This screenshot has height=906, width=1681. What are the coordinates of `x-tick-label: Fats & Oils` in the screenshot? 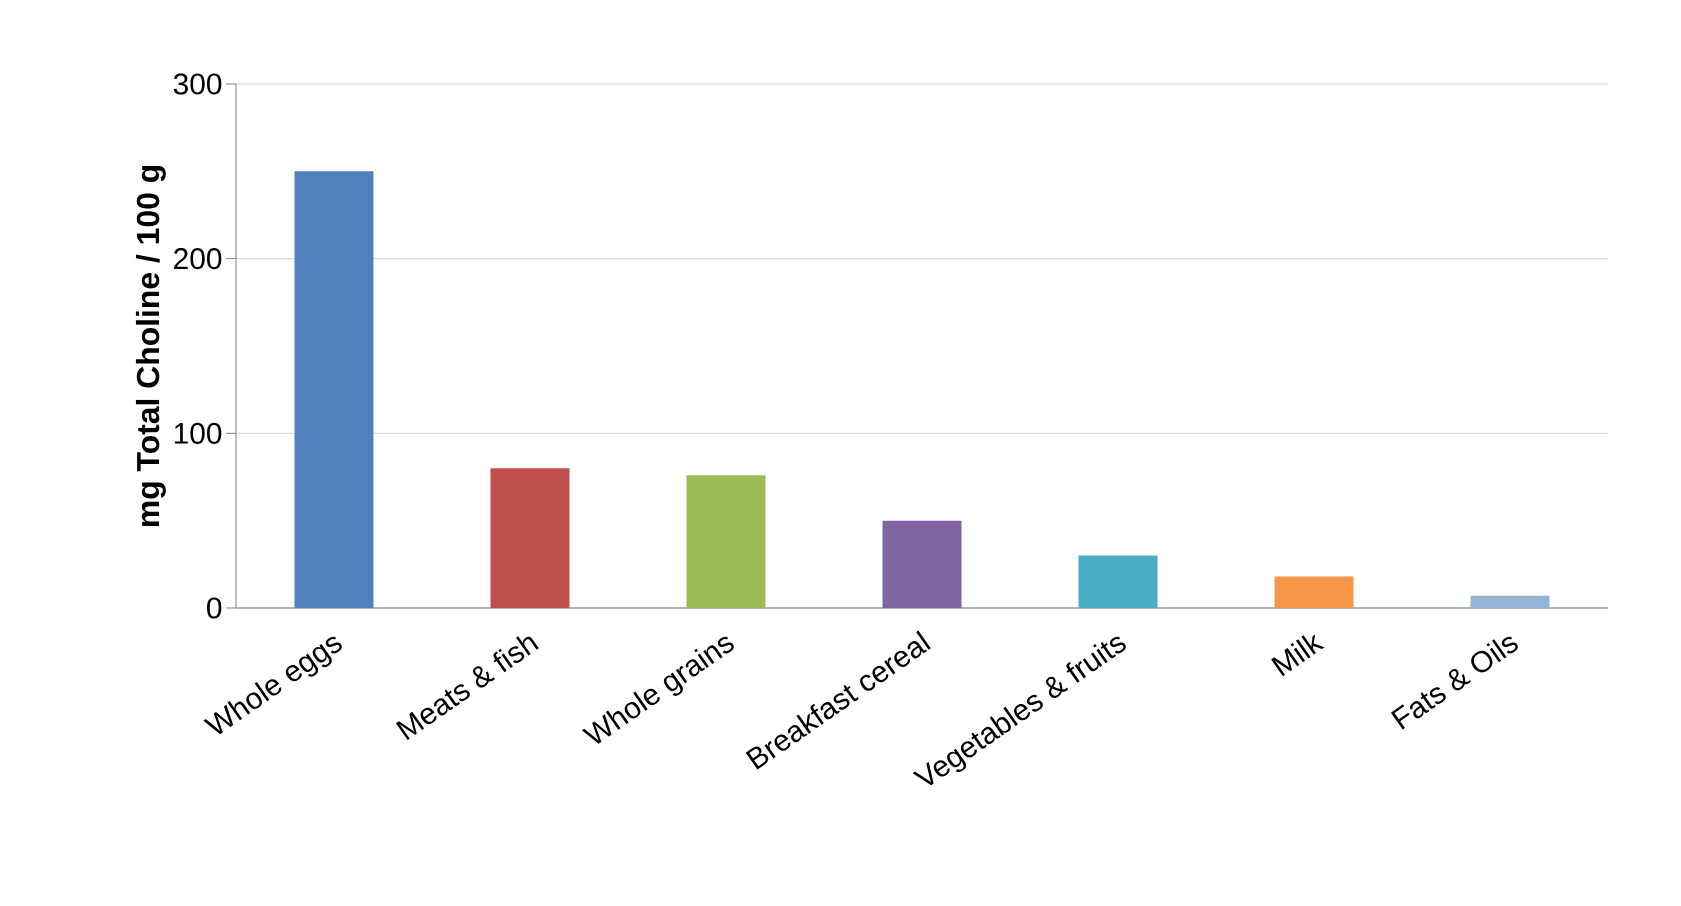 It's located at (1454, 683).